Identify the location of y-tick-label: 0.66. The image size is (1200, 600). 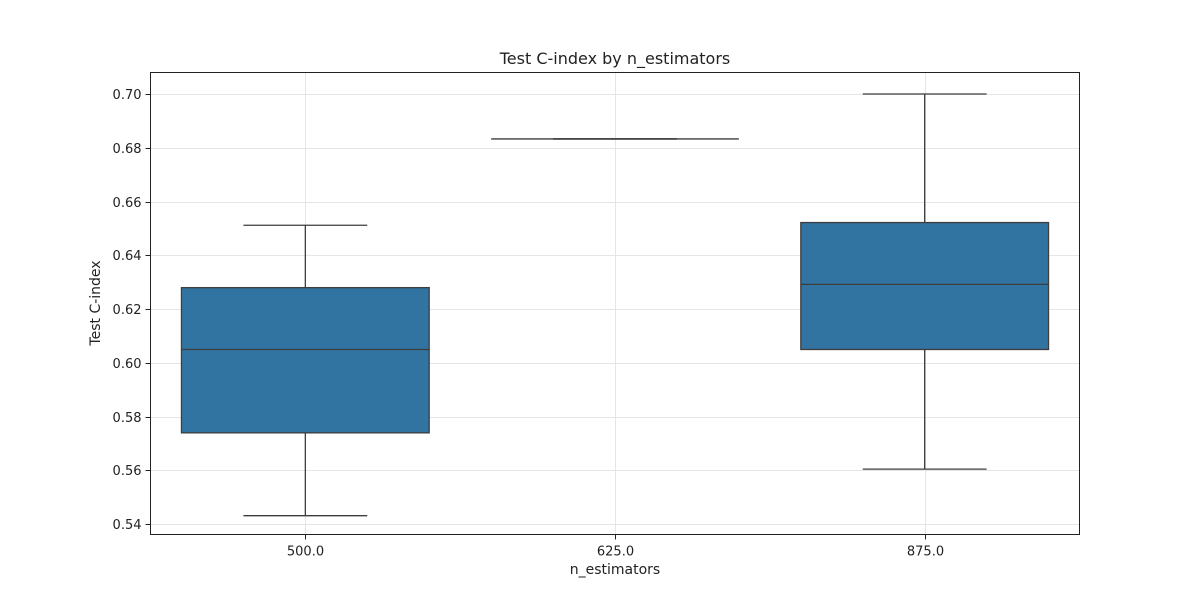
(127, 203).